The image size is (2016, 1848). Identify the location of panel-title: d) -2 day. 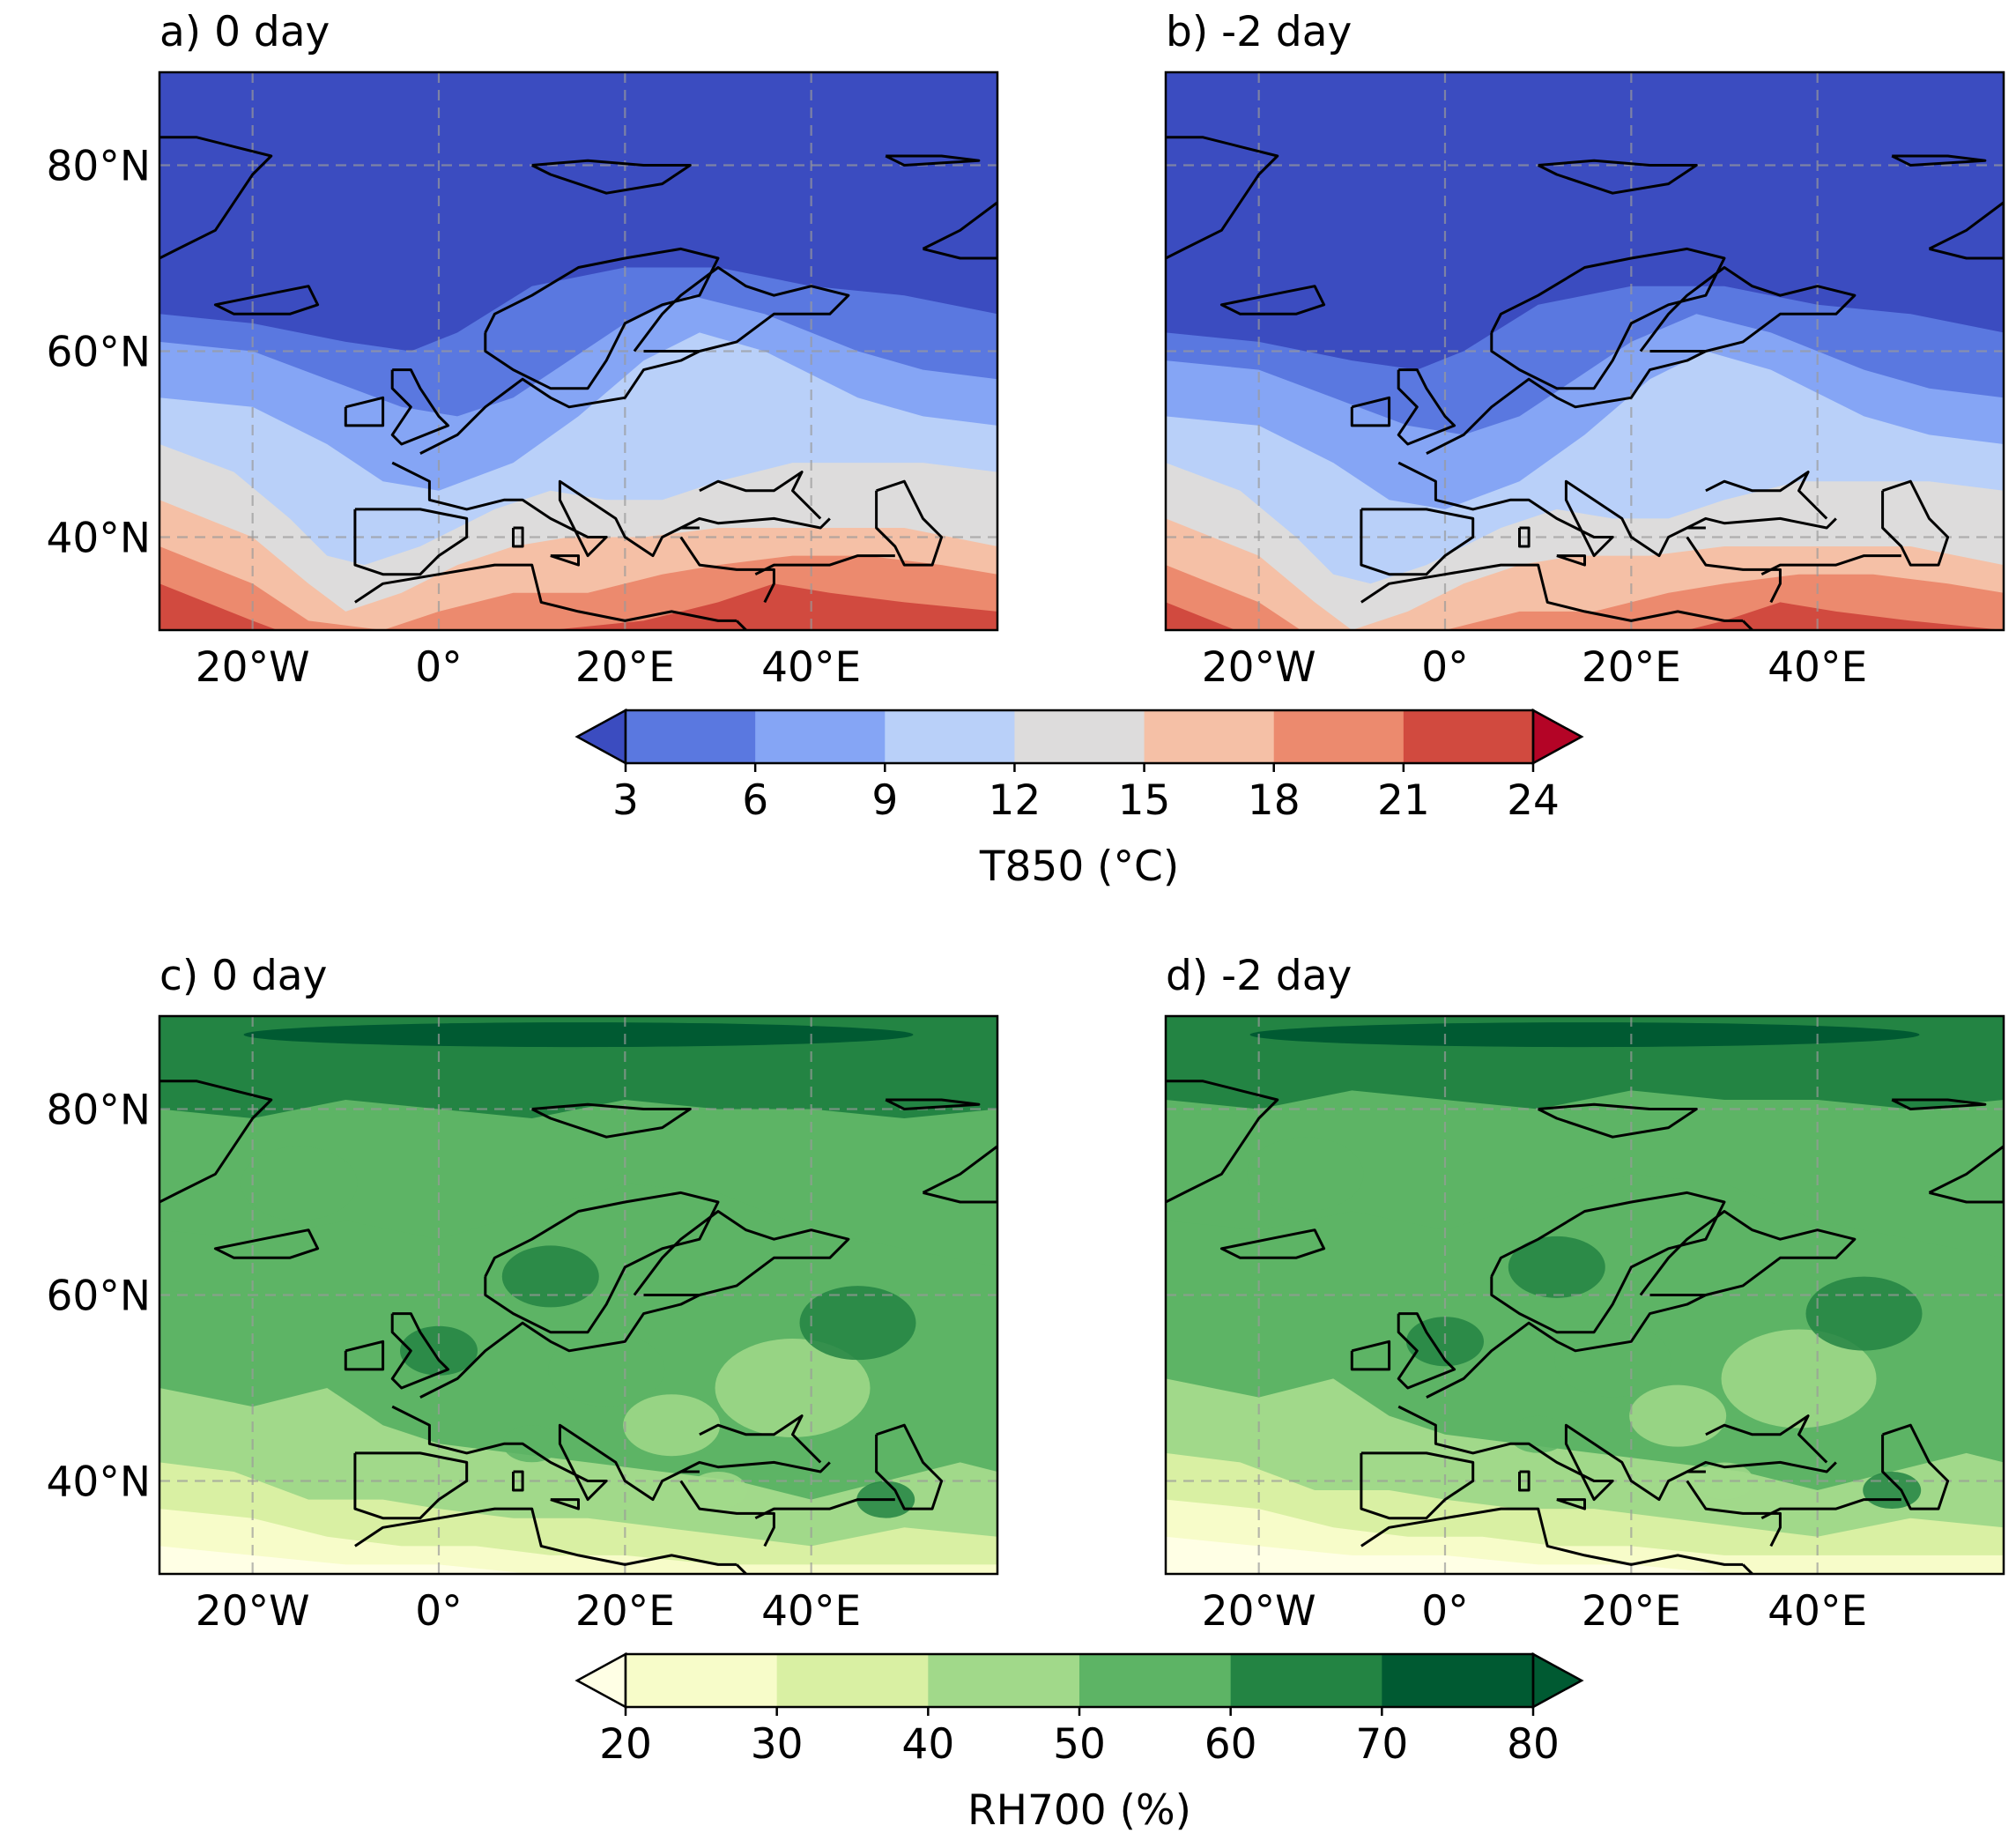
(1259, 976).